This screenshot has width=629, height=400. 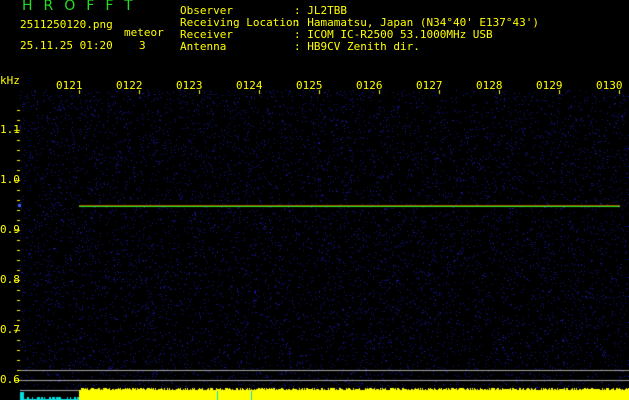 What do you see at coordinates (549, 85) in the screenshot?
I see `x-tick-label: 0129` at bounding box center [549, 85].